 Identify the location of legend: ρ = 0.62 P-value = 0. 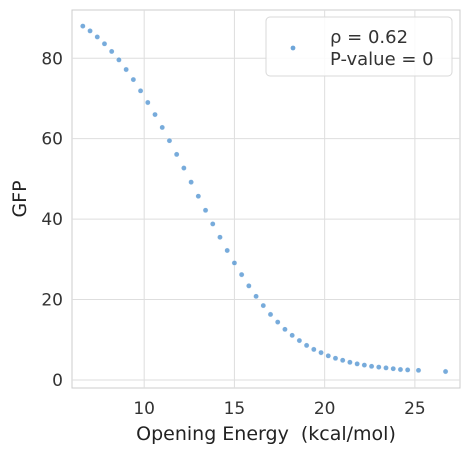
(359, 46).